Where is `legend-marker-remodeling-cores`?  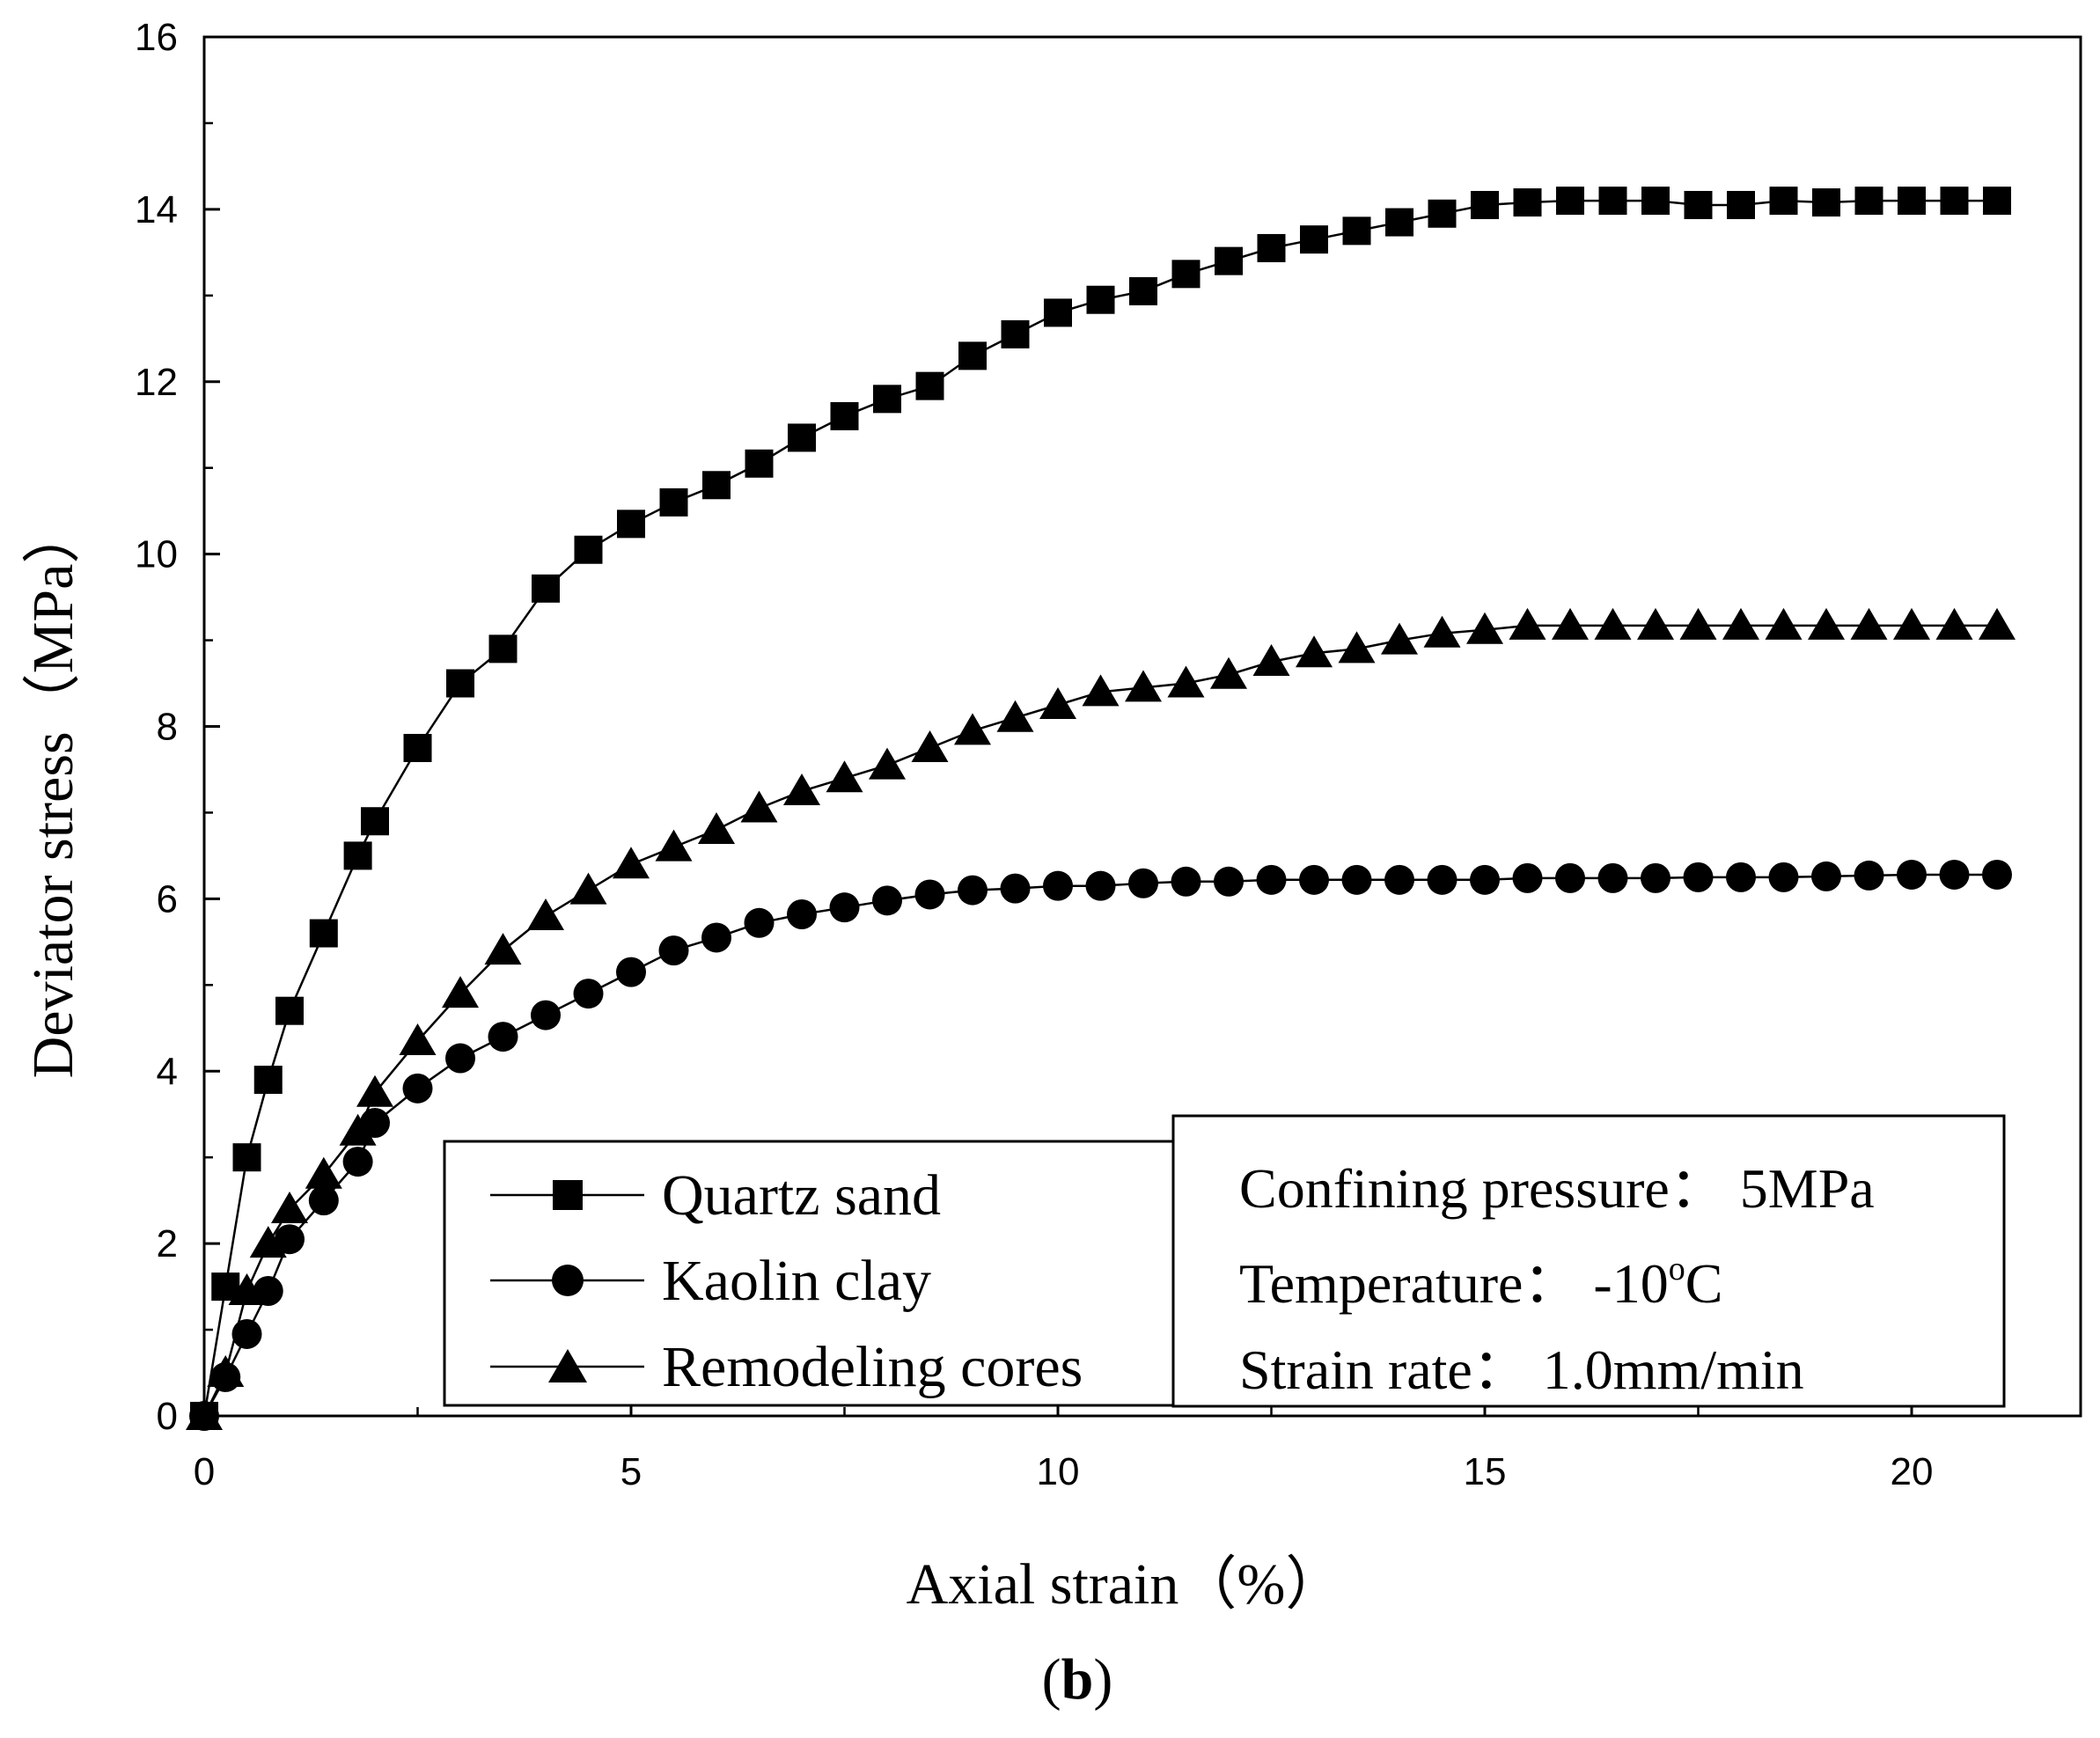 legend-marker-remodeling-cores is located at coordinates (567, 1365).